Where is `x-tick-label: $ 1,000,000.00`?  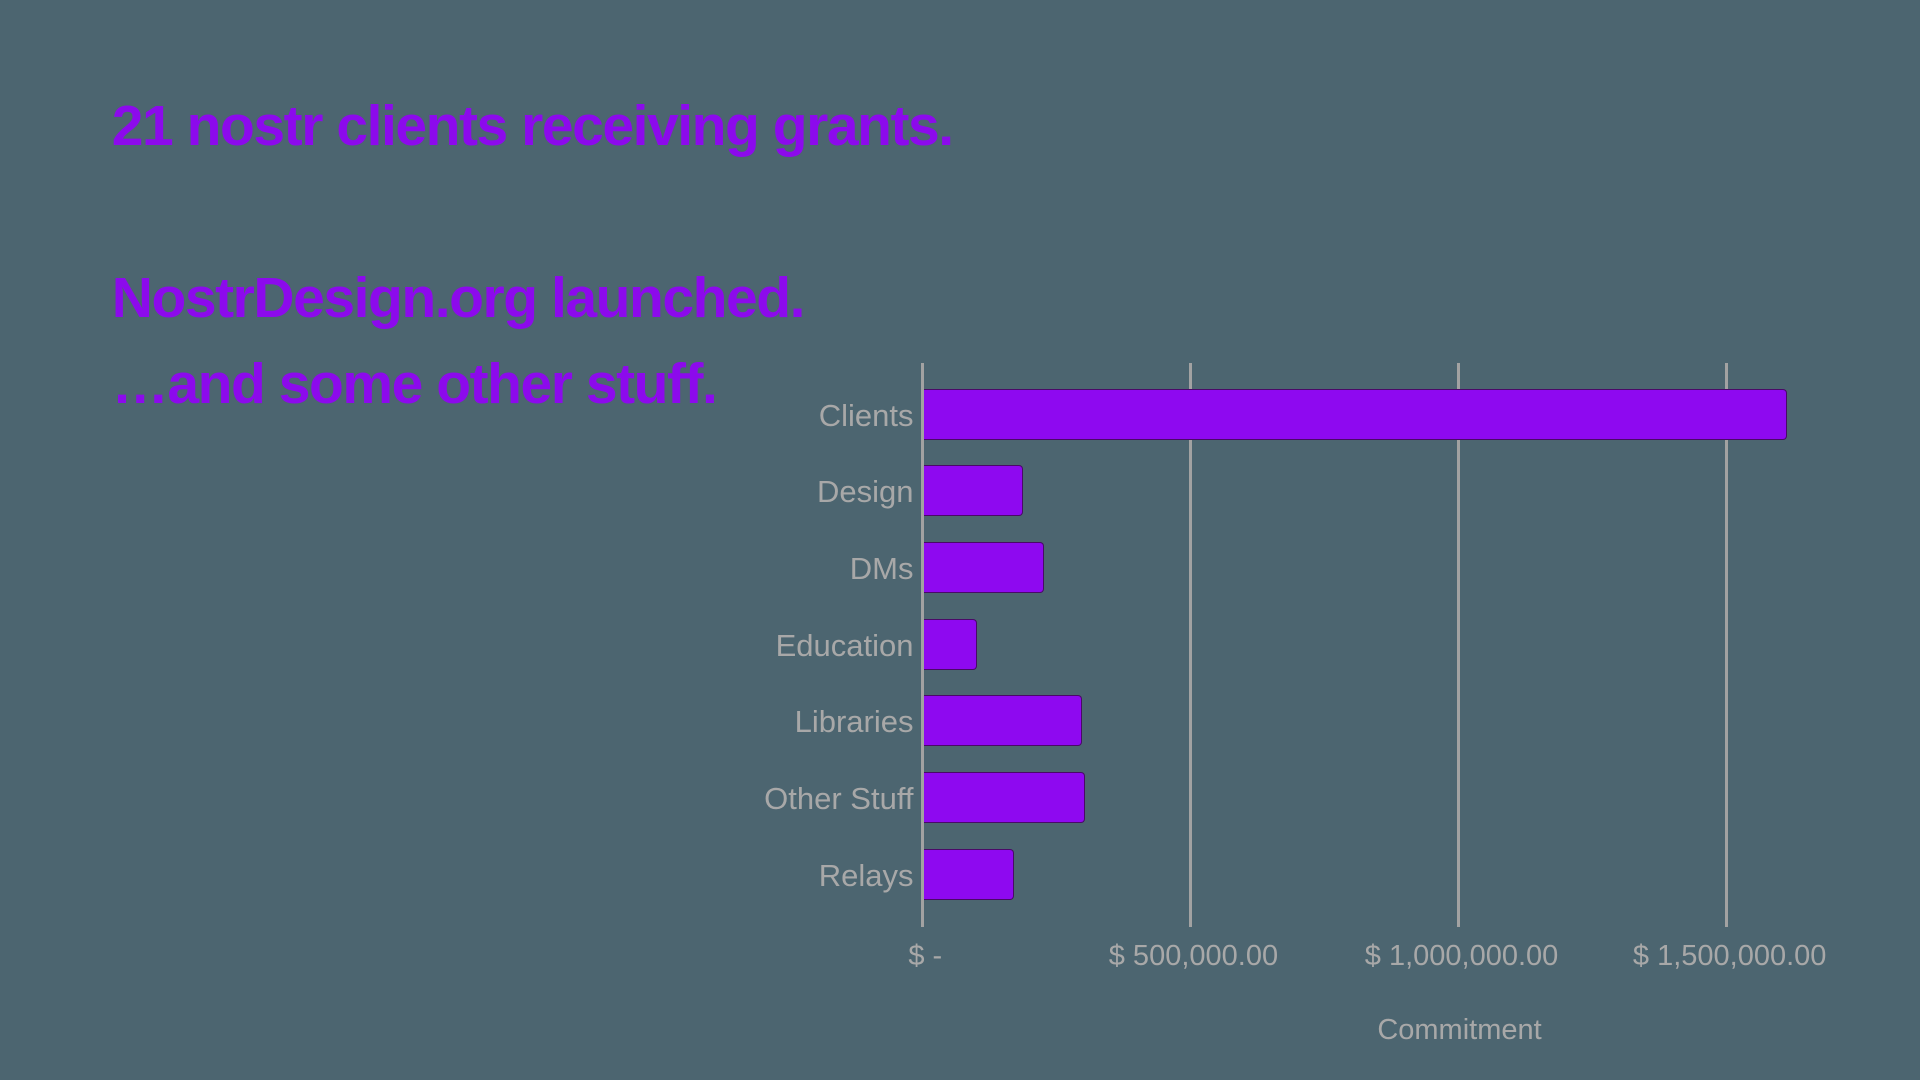 x-tick-label: $ 1,000,000.00 is located at coordinates (1461, 956).